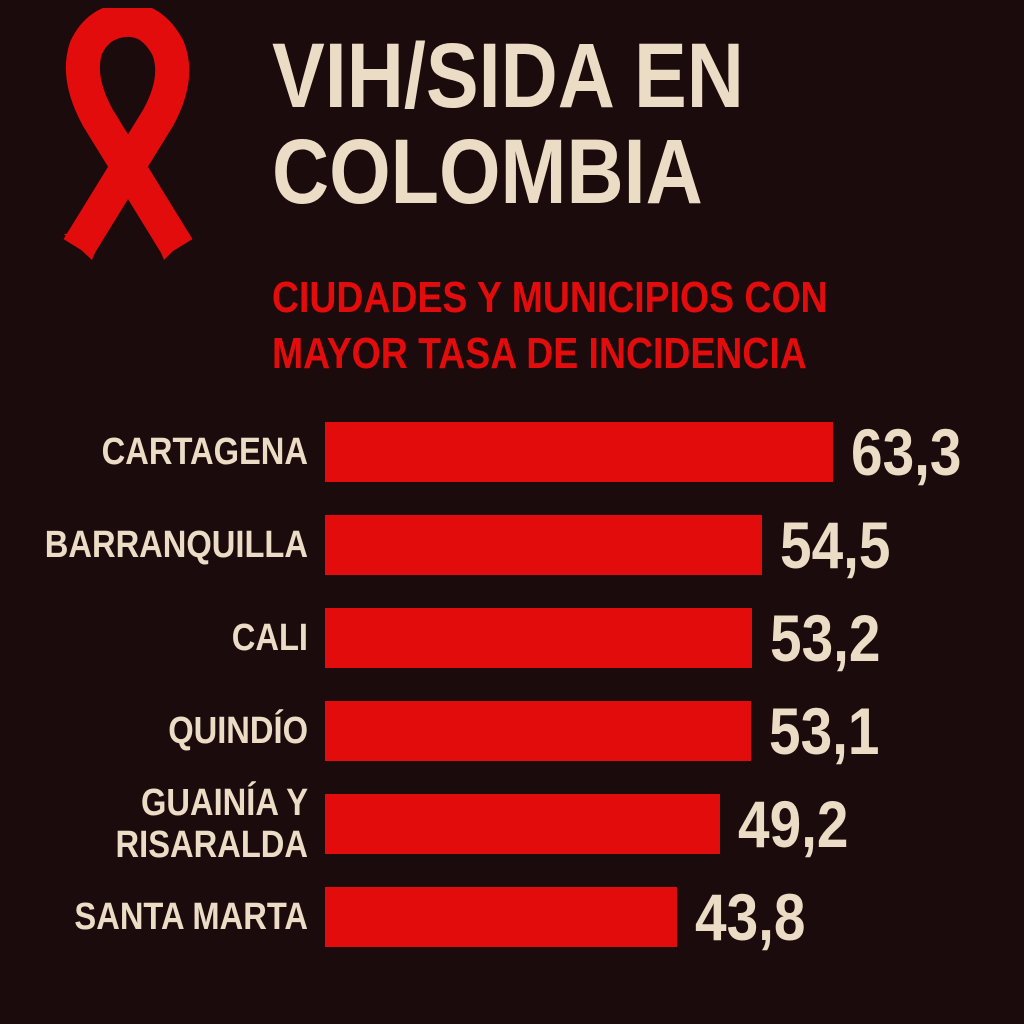 The height and width of the screenshot is (1024, 1024). What do you see at coordinates (191, 917) in the screenshot?
I see `category-label: SANTA MARTA` at bounding box center [191, 917].